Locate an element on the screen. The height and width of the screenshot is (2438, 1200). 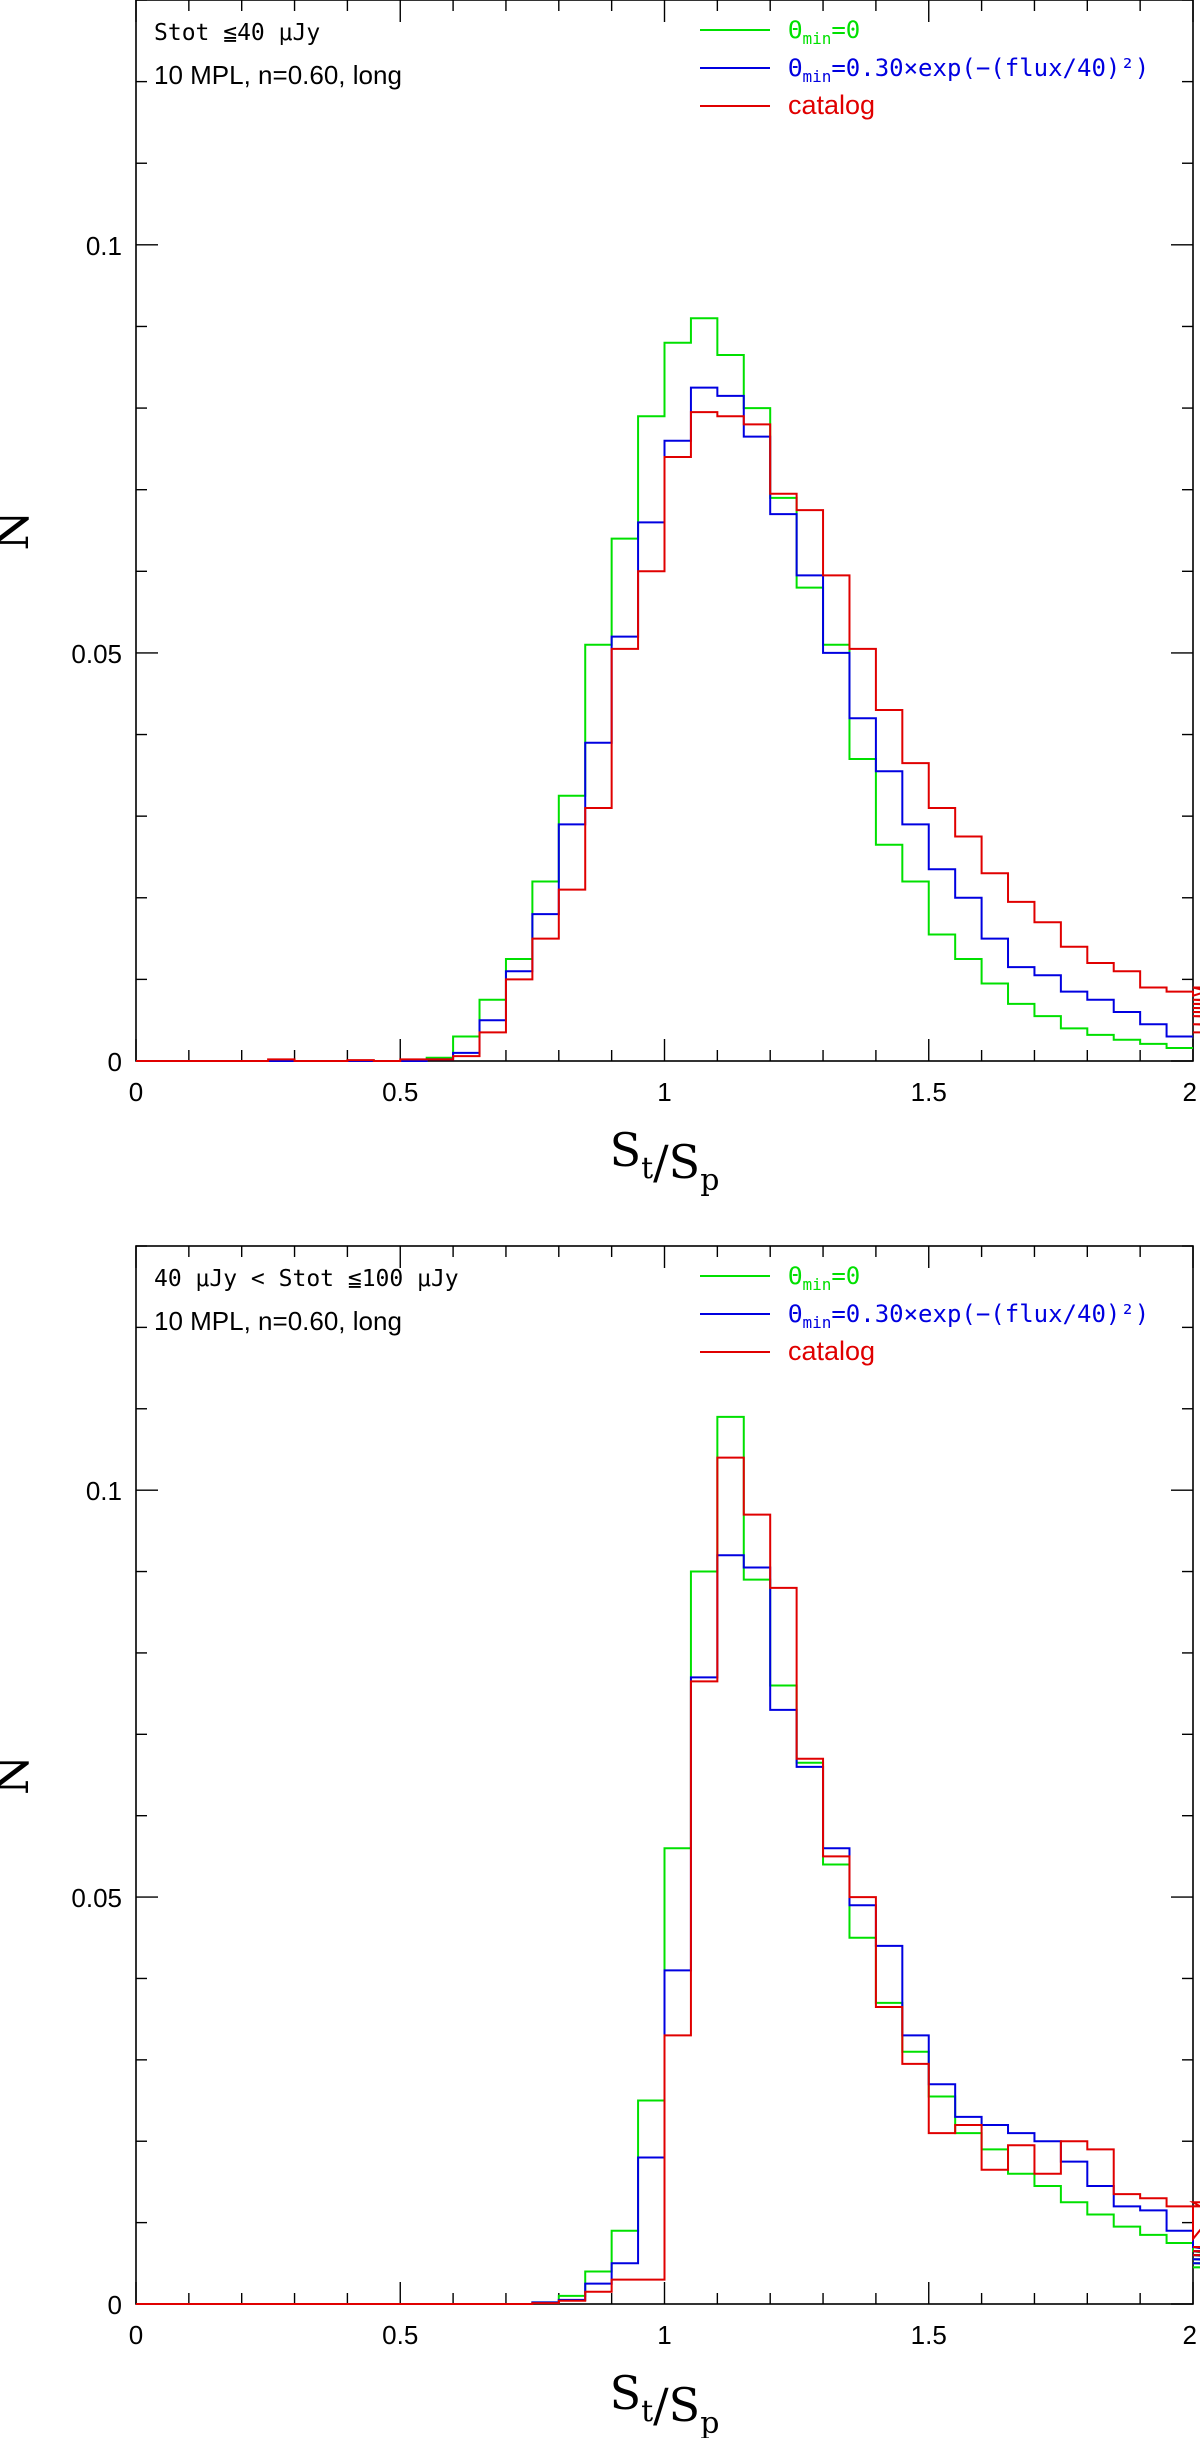
annotation-flux-range: 40 μJy < Stot ≦100 μJy is located at coordinates (306, 1279).